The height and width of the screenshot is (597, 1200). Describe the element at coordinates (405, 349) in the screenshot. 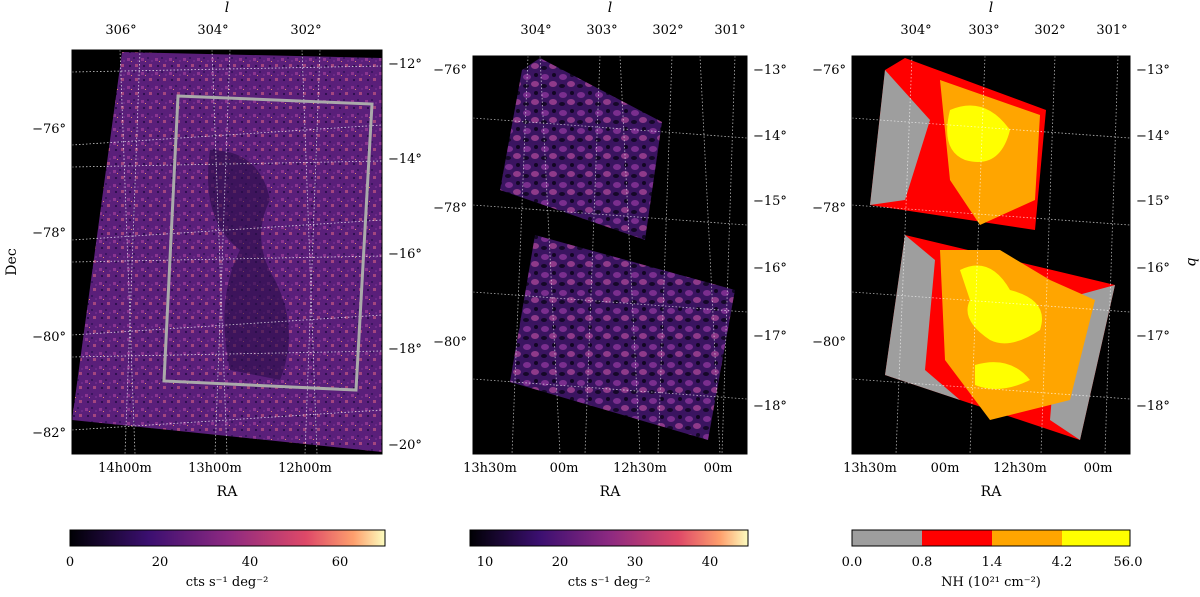

I see `panel-1-right-tick: −18°` at that location.